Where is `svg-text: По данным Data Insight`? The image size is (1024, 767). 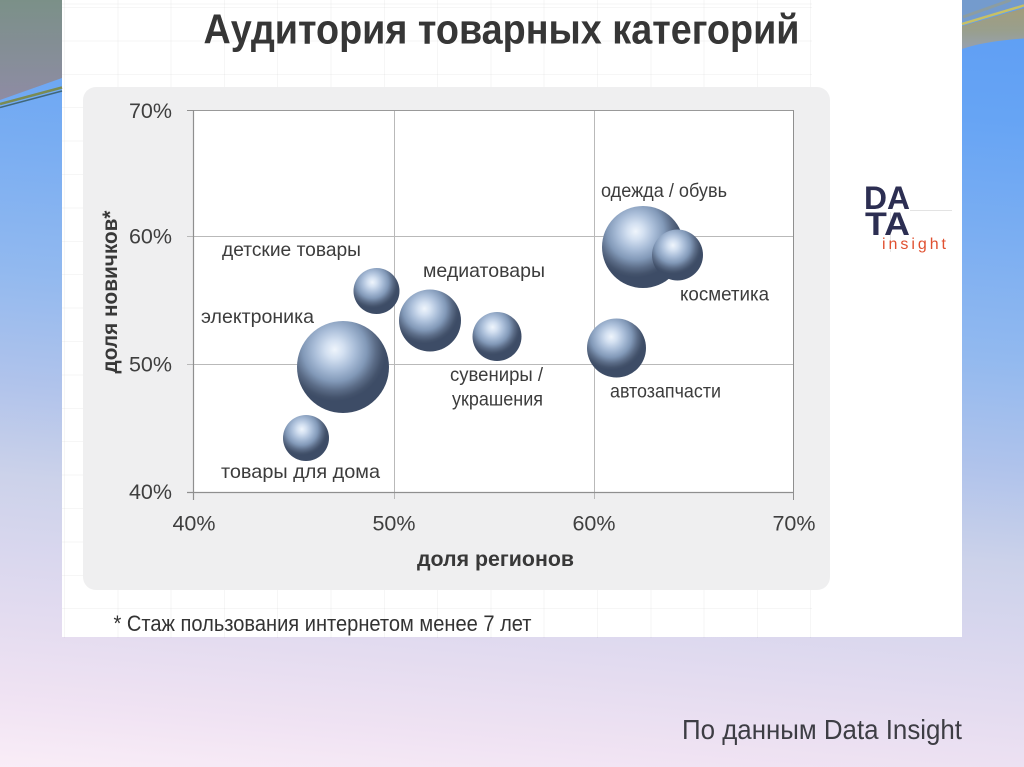
svg-text: По данным Data Insight is located at coordinates (822, 729).